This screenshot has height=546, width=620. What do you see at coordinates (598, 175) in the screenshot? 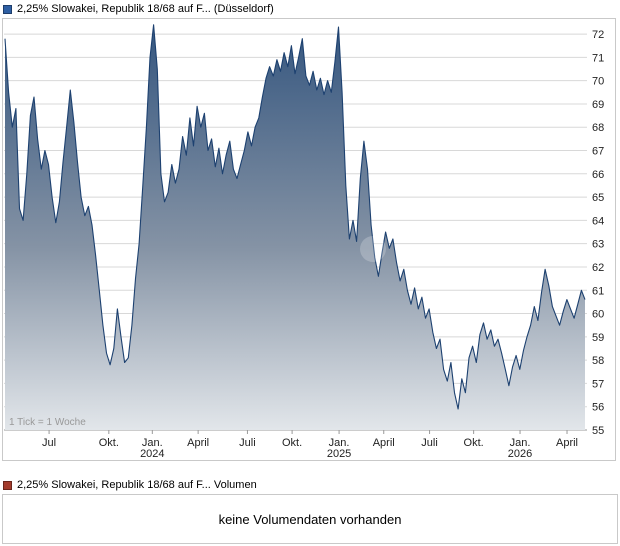
I see `y-axis-label: 66` at bounding box center [598, 175].